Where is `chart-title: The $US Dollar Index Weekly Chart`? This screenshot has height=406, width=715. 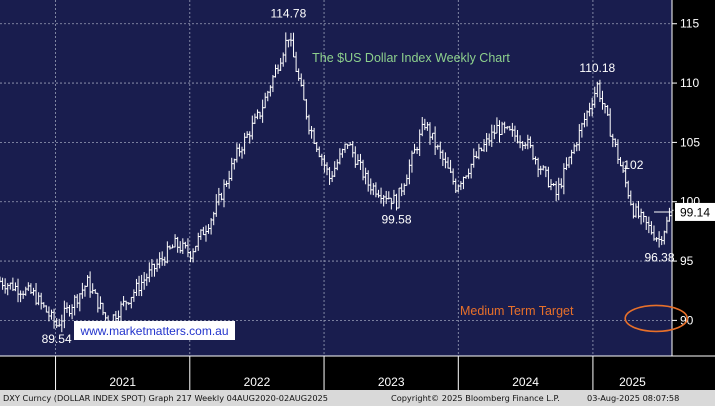 chart-title: The $US Dollar Index Weekly Chart is located at coordinates (411, 58).